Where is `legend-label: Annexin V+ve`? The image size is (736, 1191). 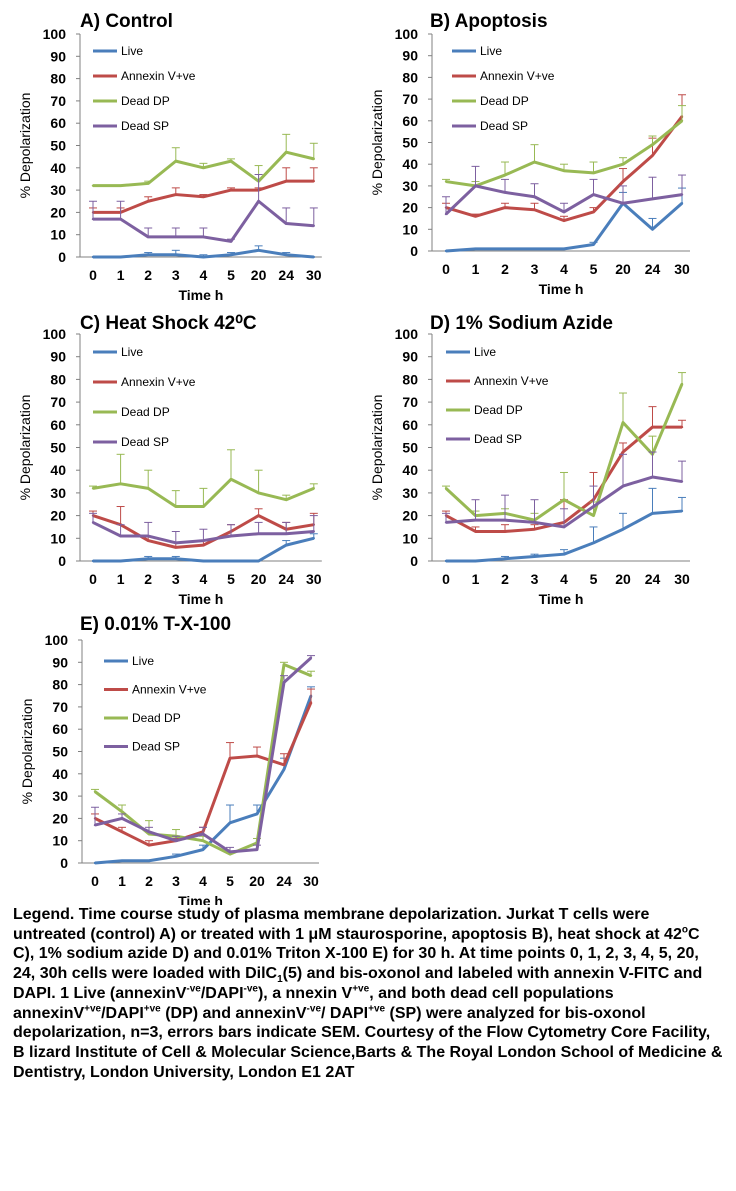 legend-label: Annexin V+ve is located at coordinates (158, 382).